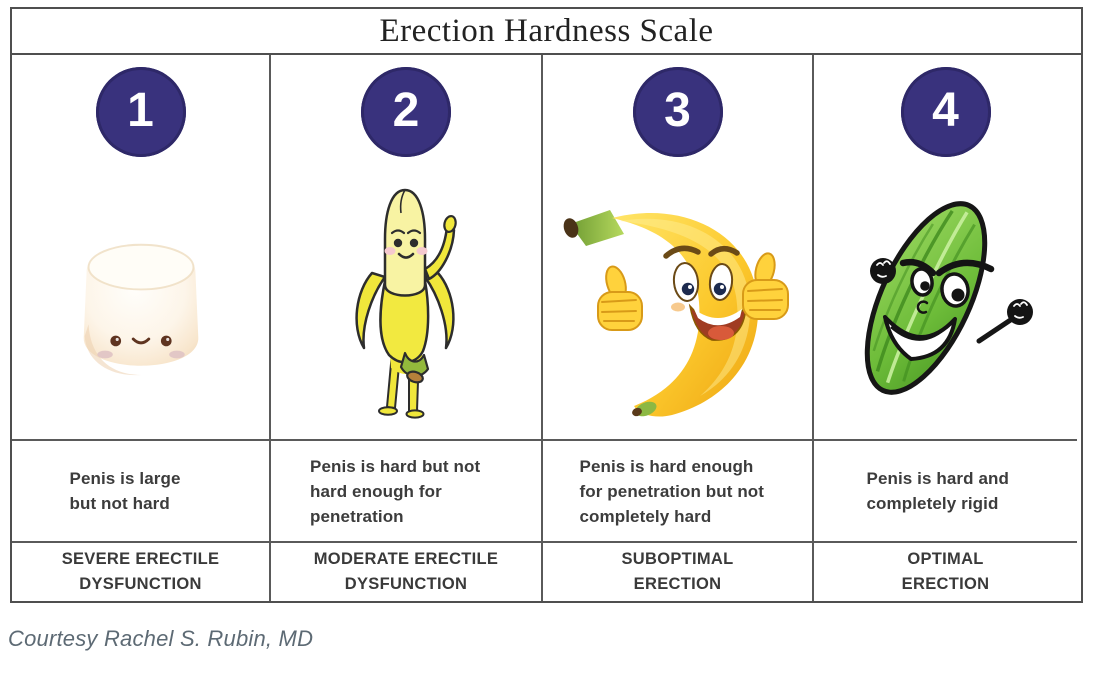  What do you see at coordinates (140, 309) in the screenshot?
I see `marshmallow-illustration` at bounding box center [140, 309].